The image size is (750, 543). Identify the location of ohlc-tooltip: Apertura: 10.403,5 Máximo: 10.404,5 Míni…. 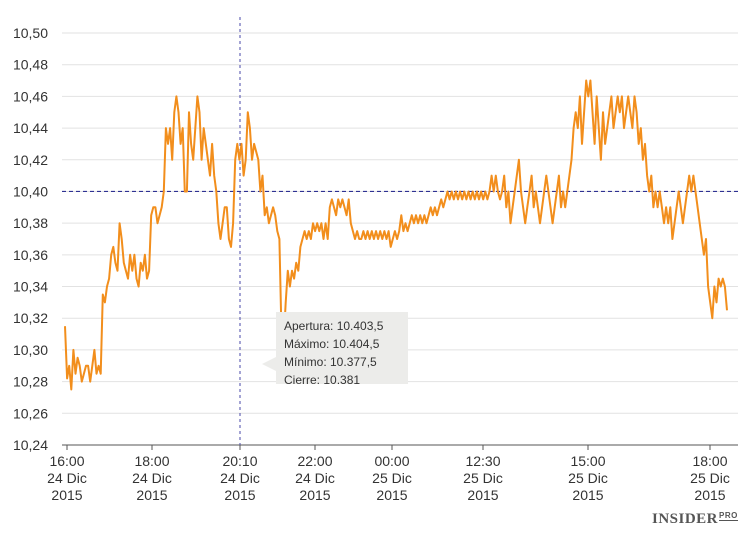
(342, 349).